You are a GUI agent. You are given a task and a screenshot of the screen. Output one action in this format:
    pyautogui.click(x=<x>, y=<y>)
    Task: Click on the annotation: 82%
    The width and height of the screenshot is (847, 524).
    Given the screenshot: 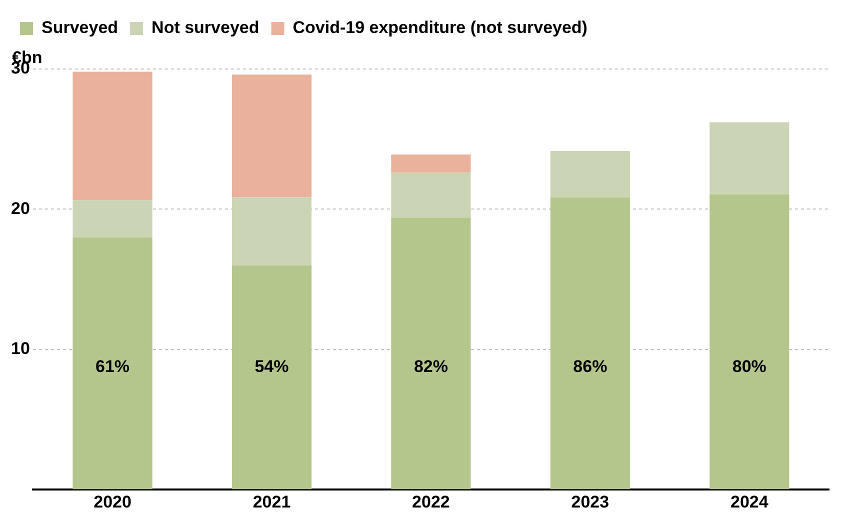 What is the action you would take?
    pyautogui.click(x=431, y=366)
    